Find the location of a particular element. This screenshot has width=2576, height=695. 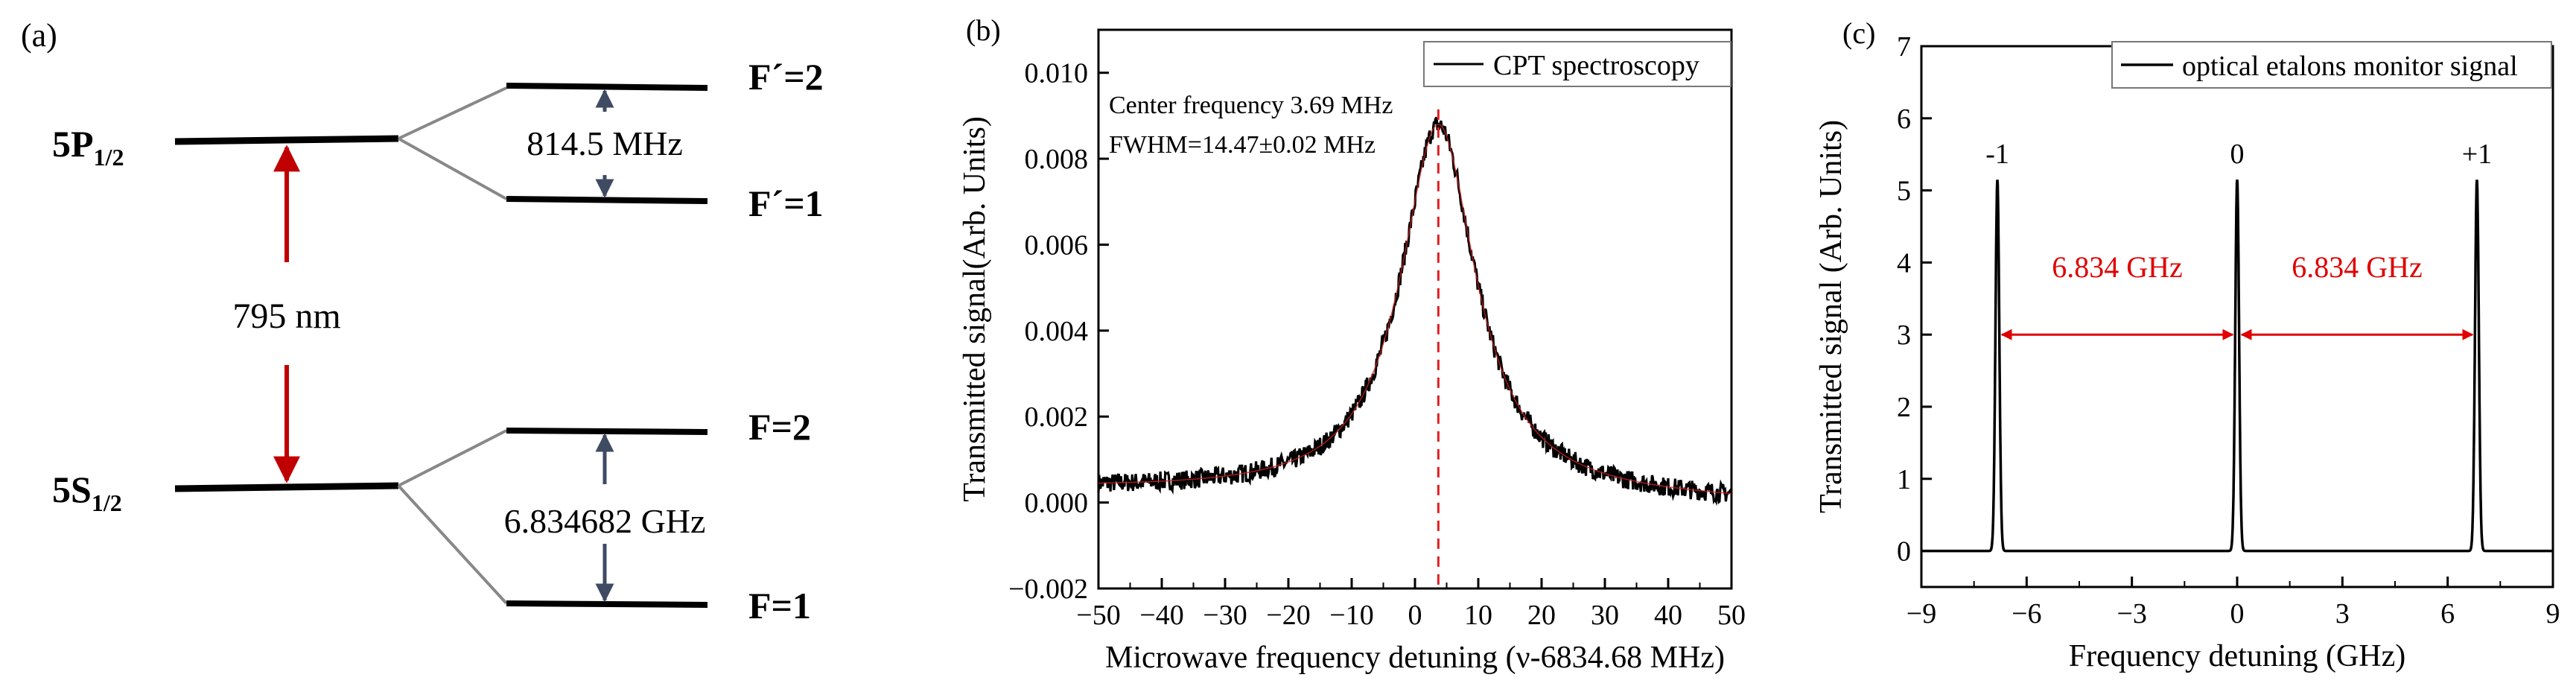

y-tick-label: 6 is located at coordinates (1904, 120).